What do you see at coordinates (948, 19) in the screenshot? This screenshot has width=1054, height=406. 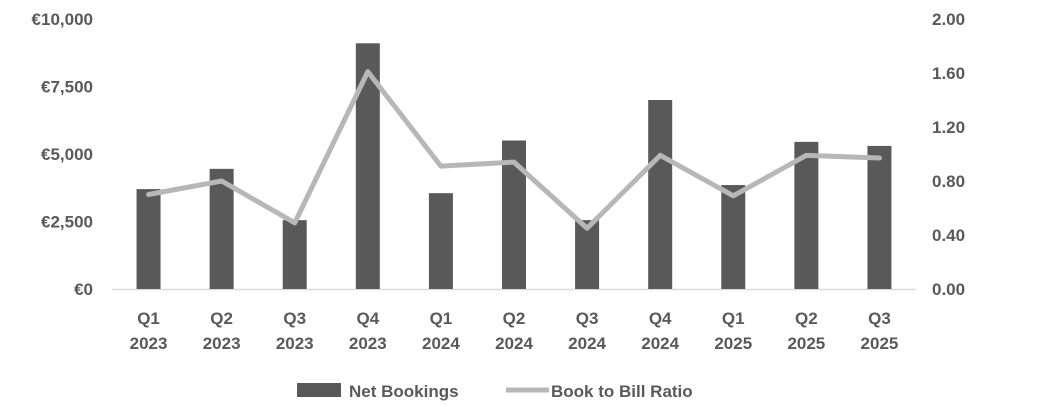 I see `right-tick-label: 2.00` at bounding box center [948, 19].